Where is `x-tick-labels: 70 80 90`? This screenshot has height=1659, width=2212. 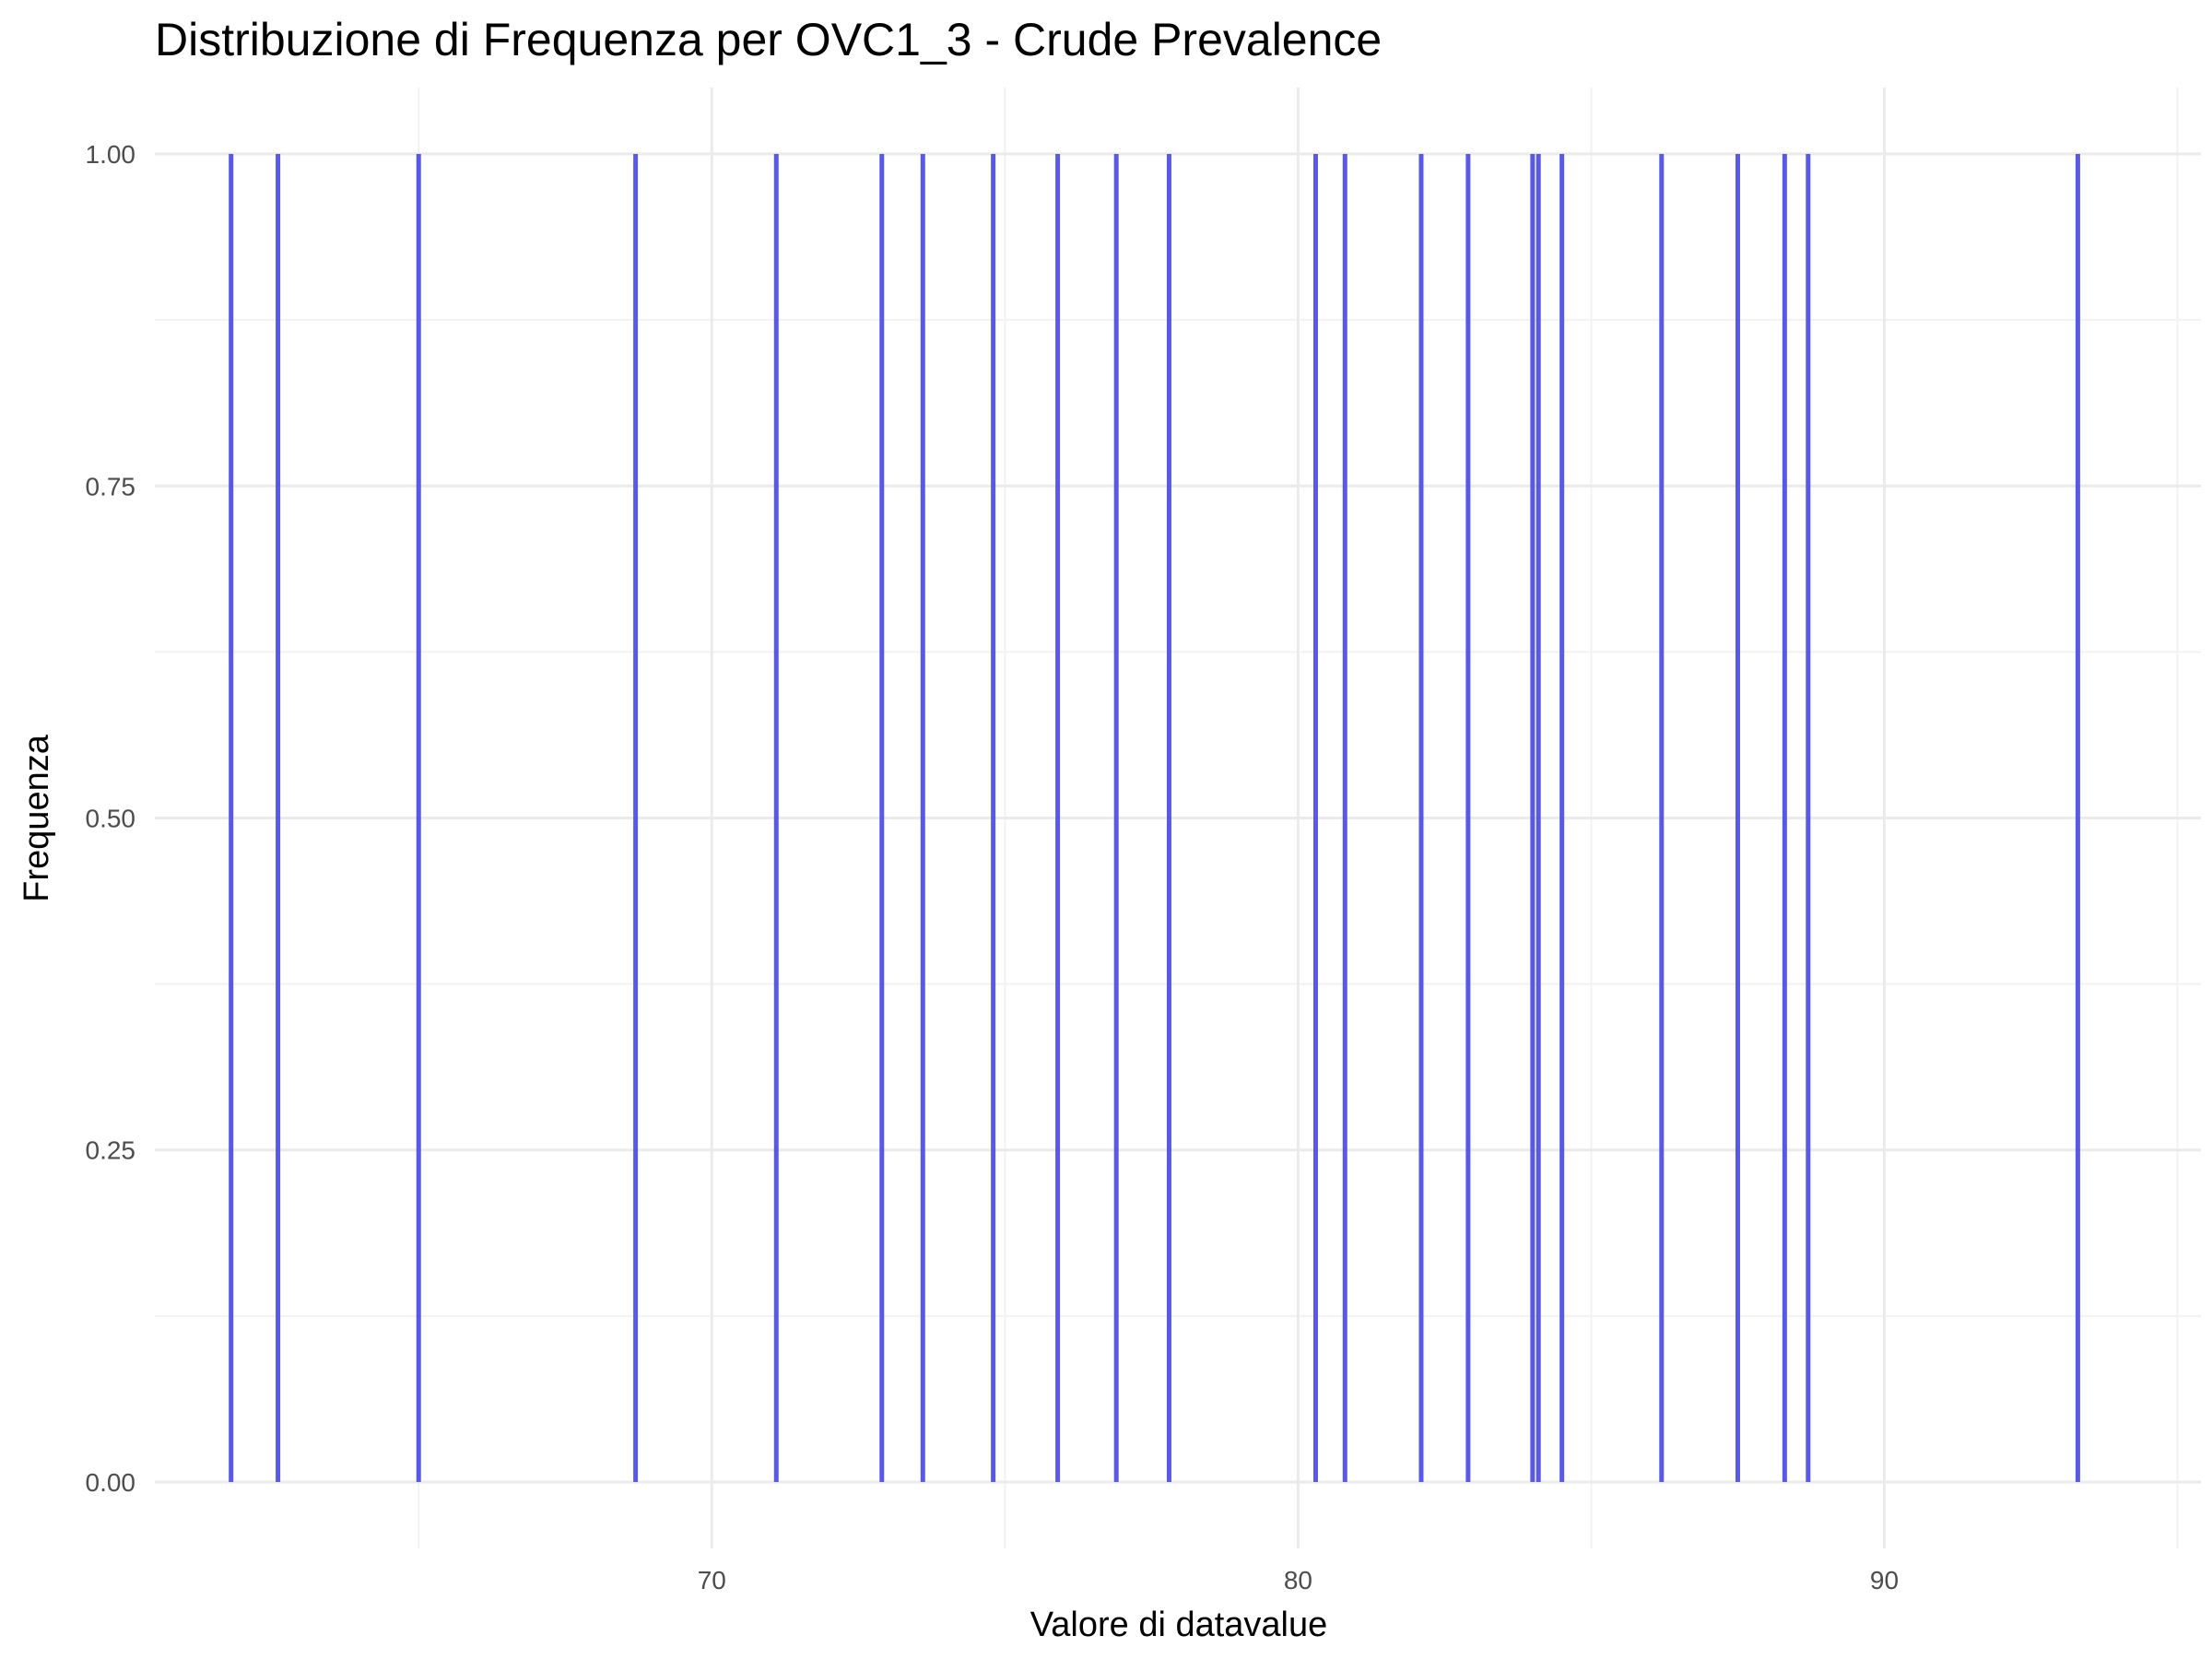
x-tick-labels: 70 80 90 is located at coordinates (1298, 1580).